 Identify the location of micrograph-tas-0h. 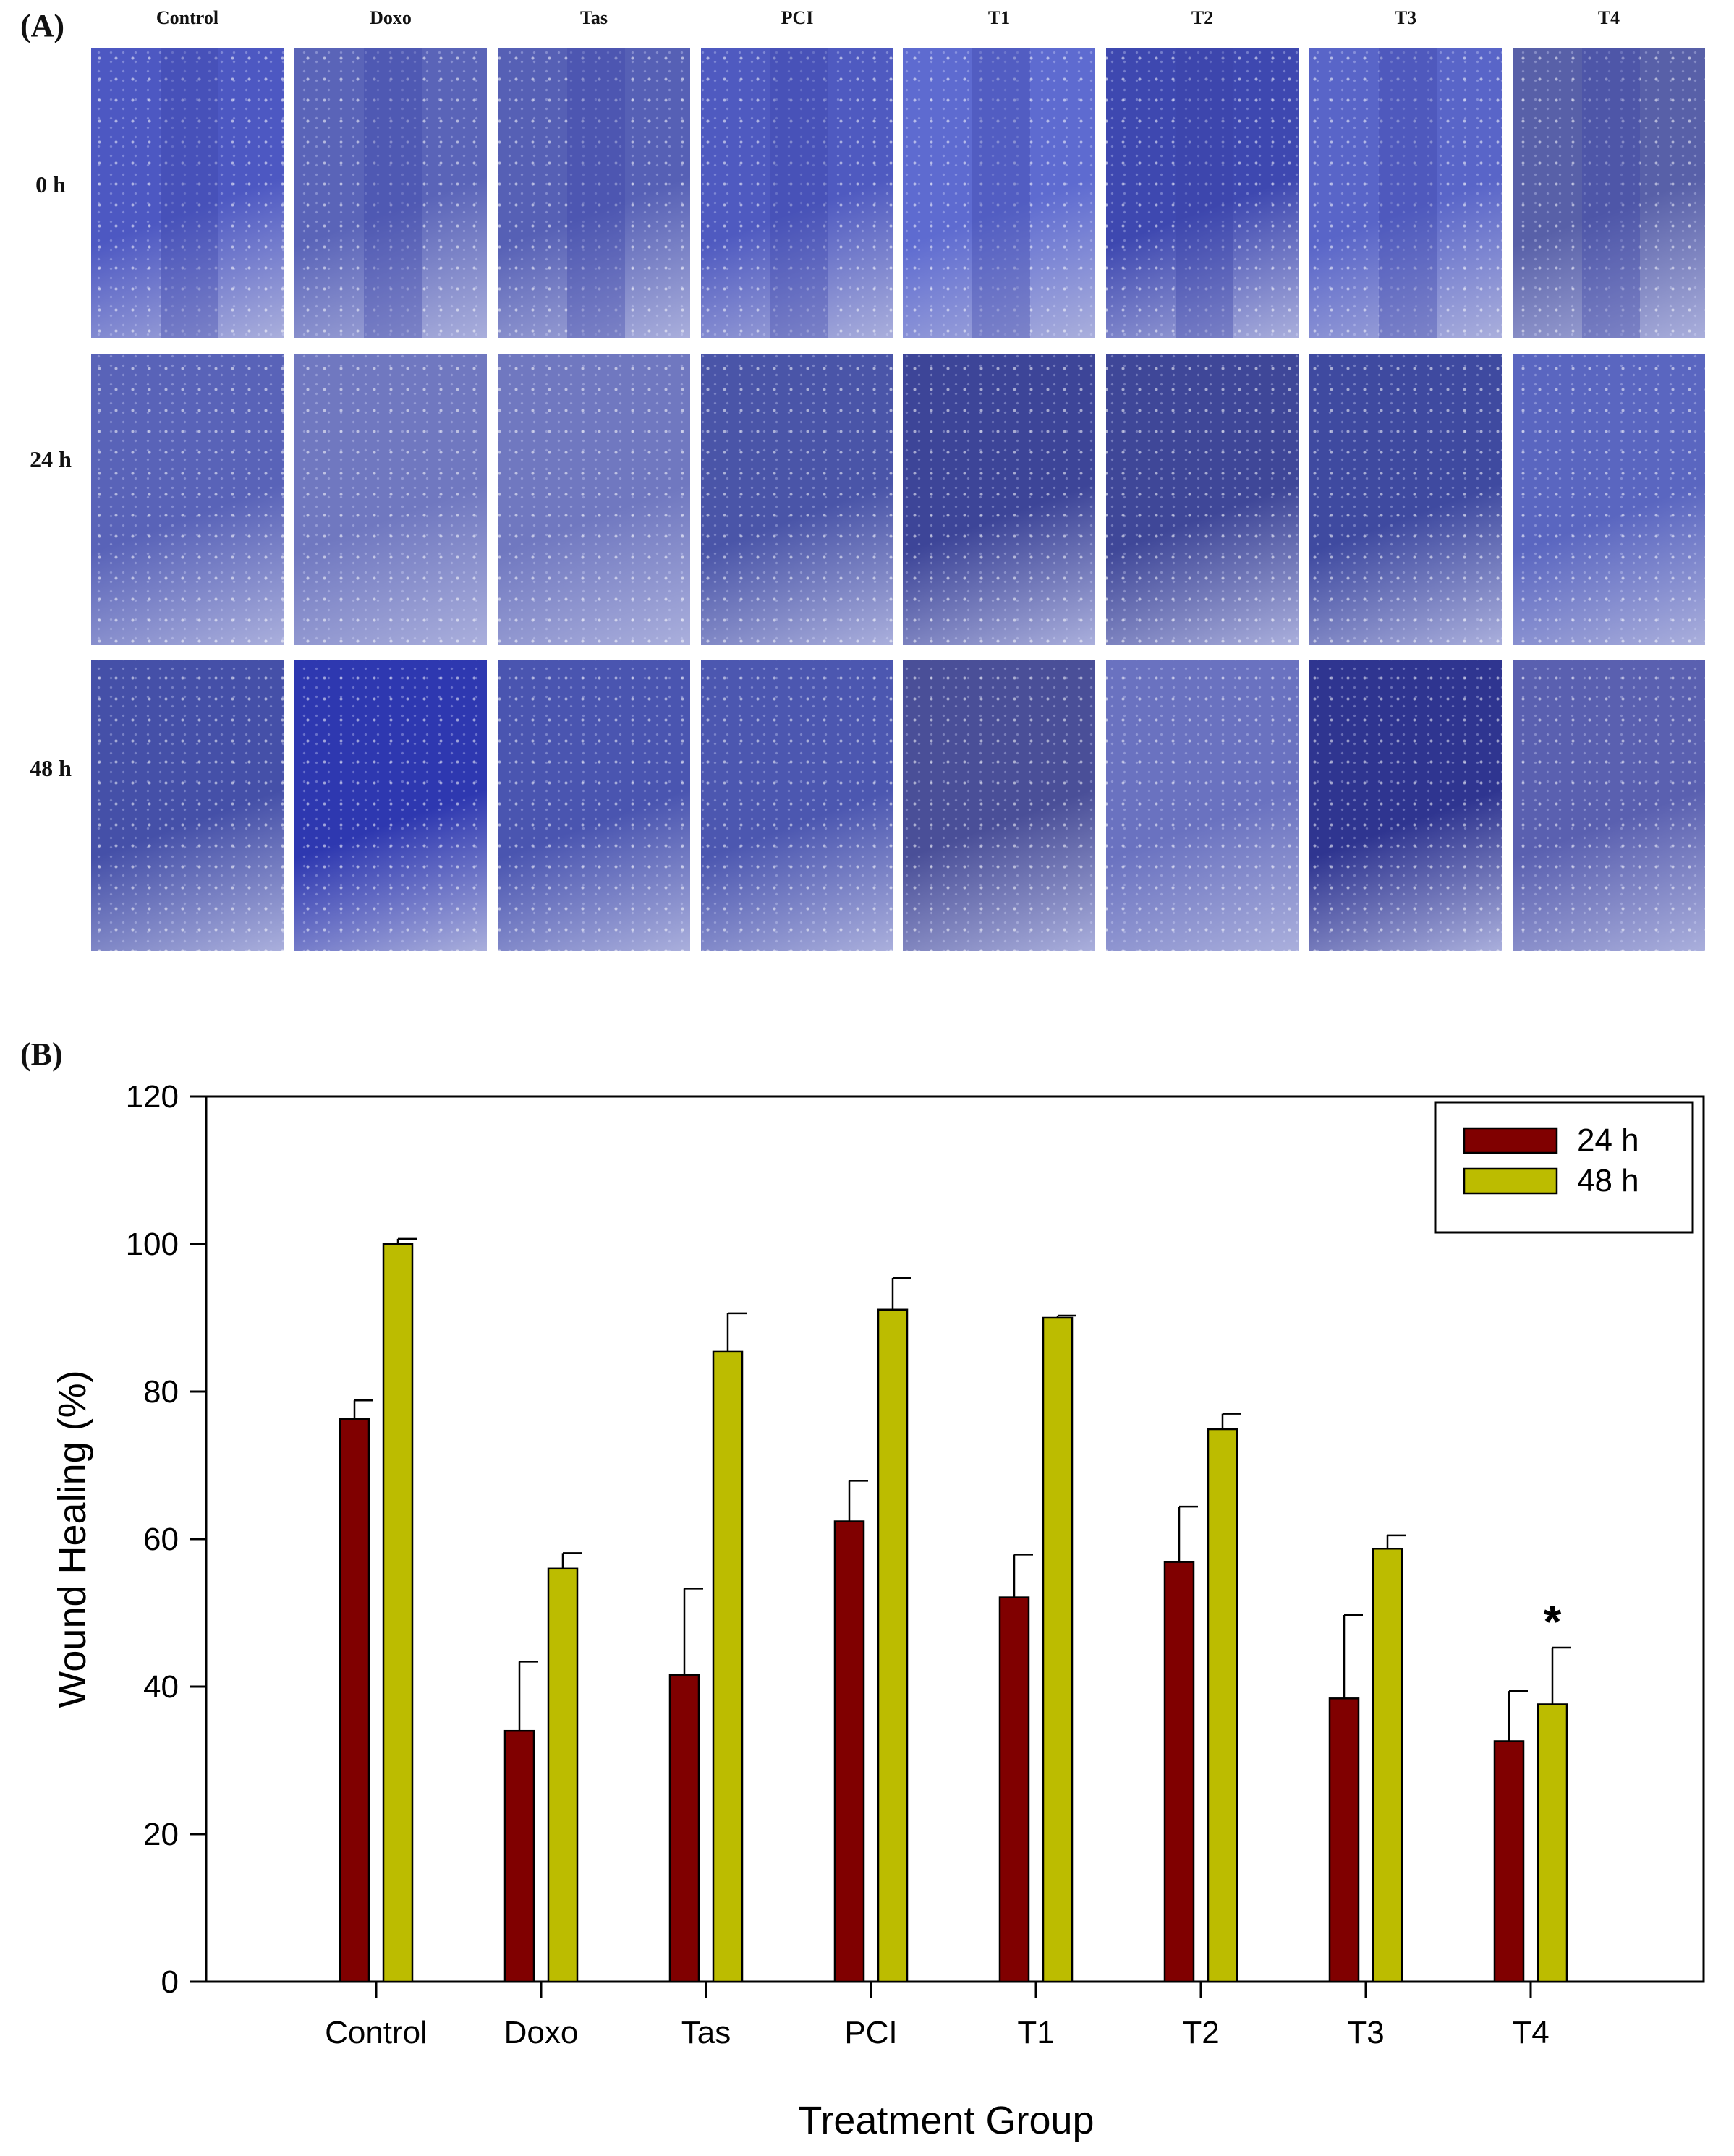
(594, 193).